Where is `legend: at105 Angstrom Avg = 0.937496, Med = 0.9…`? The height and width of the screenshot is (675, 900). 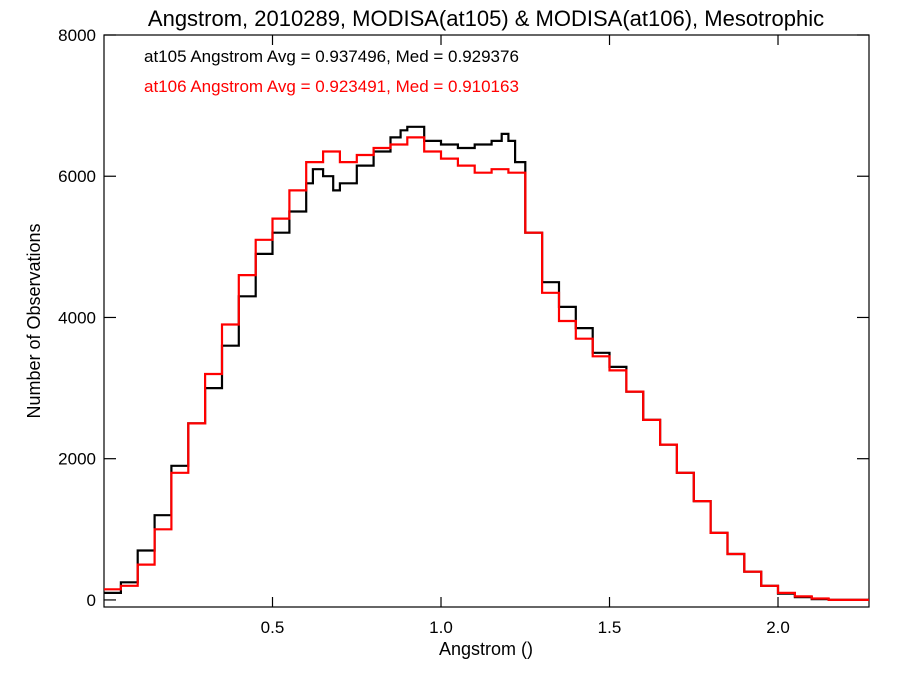
legend: at105 Angstrom Avg = 0.937496, Med = 0.9… is located at coordinates (331, 71).